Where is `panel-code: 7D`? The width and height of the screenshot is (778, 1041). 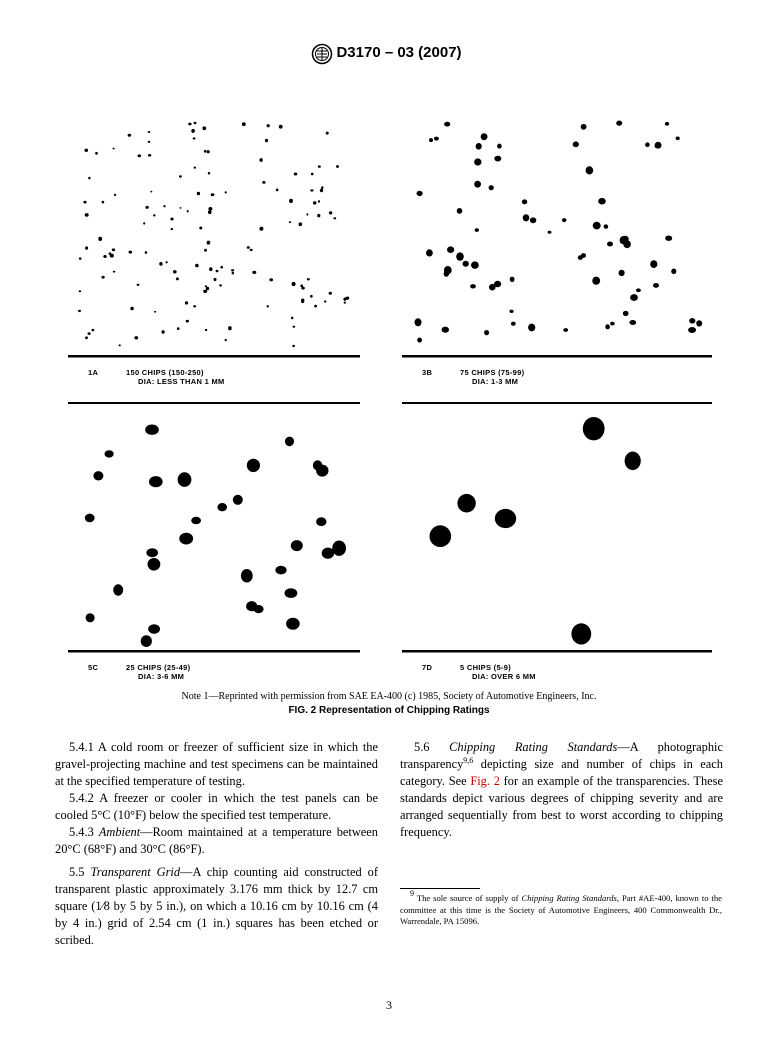
panel-code: 7D is located at coordinates (427, 667).